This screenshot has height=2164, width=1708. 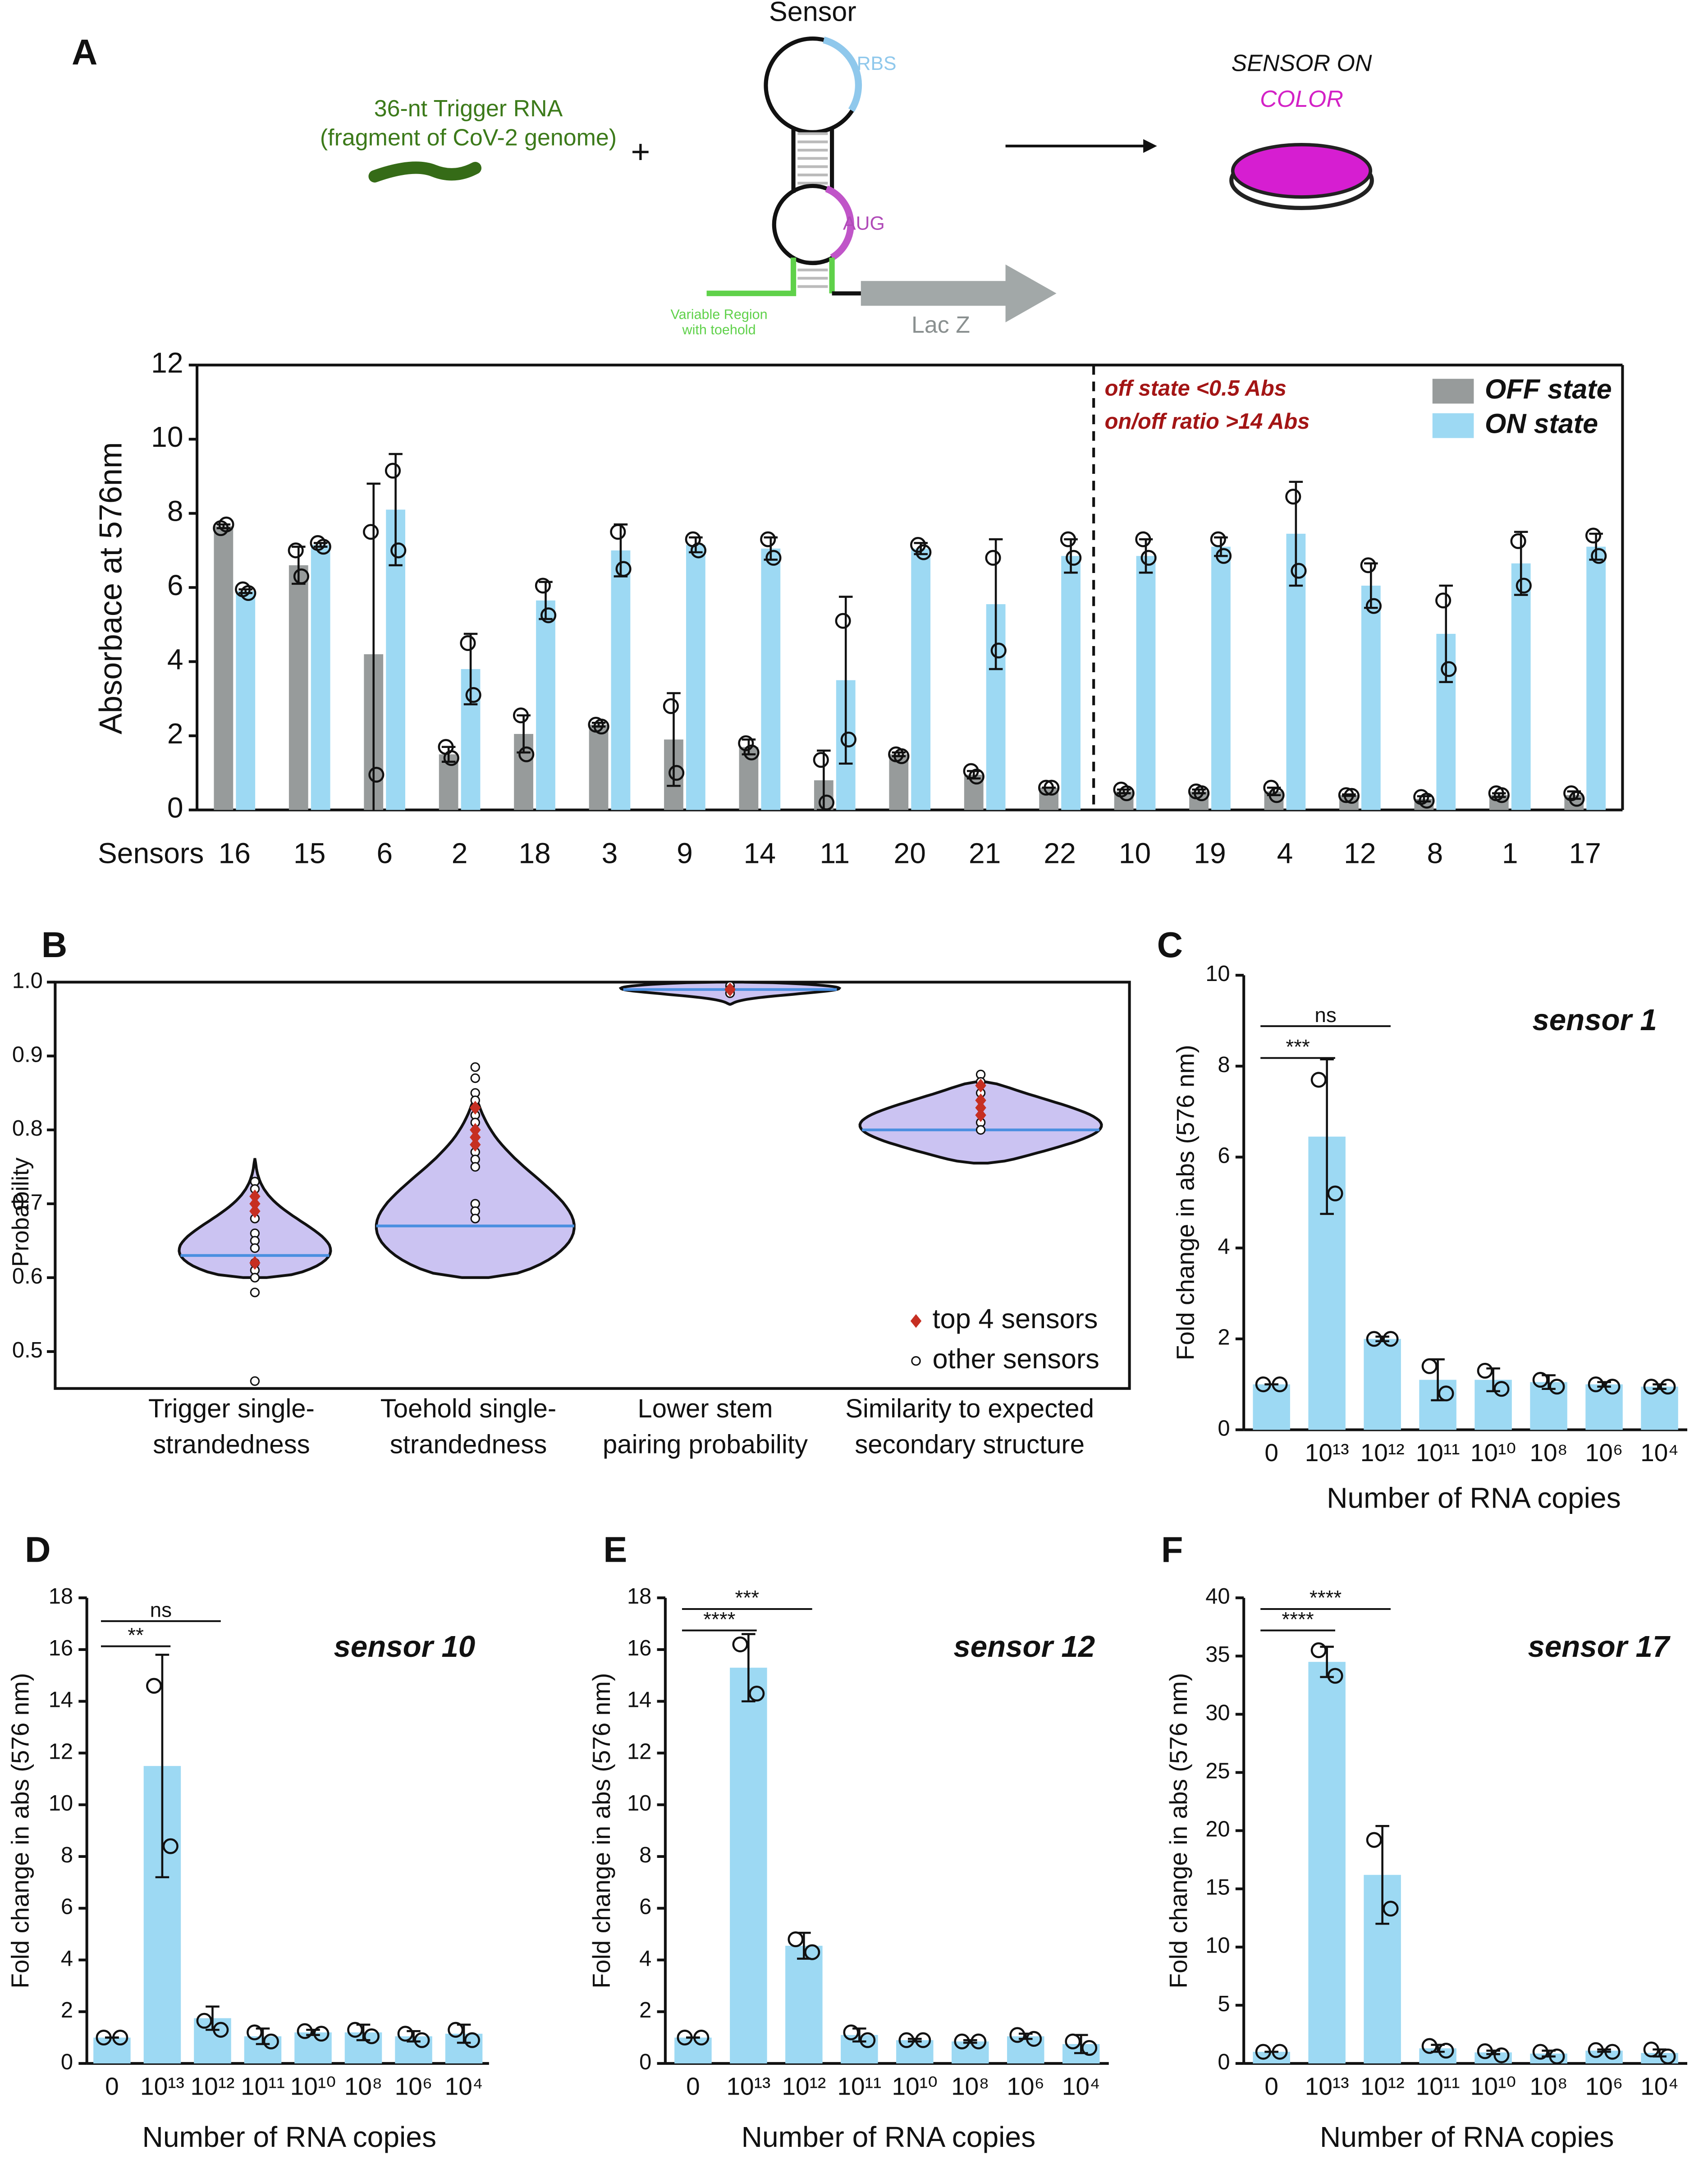 I want to click on x-tick-label: 18, so click(x=534, y=853).